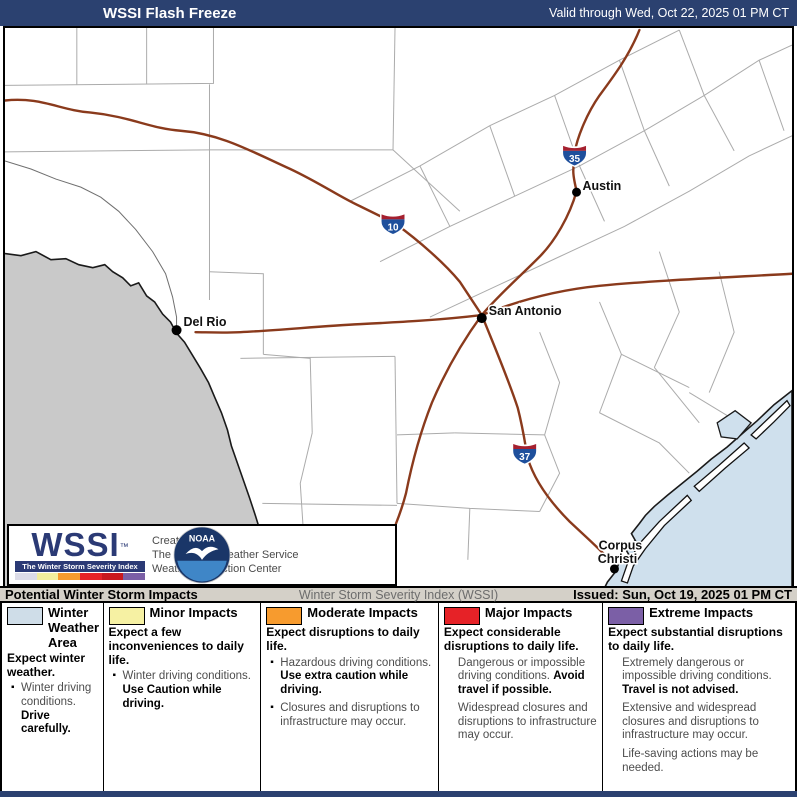 Image resolution: width=797 pixels, height=797 pixels. I want to click on legend-item: Life-saving actions may be needed., so click(690, 760).